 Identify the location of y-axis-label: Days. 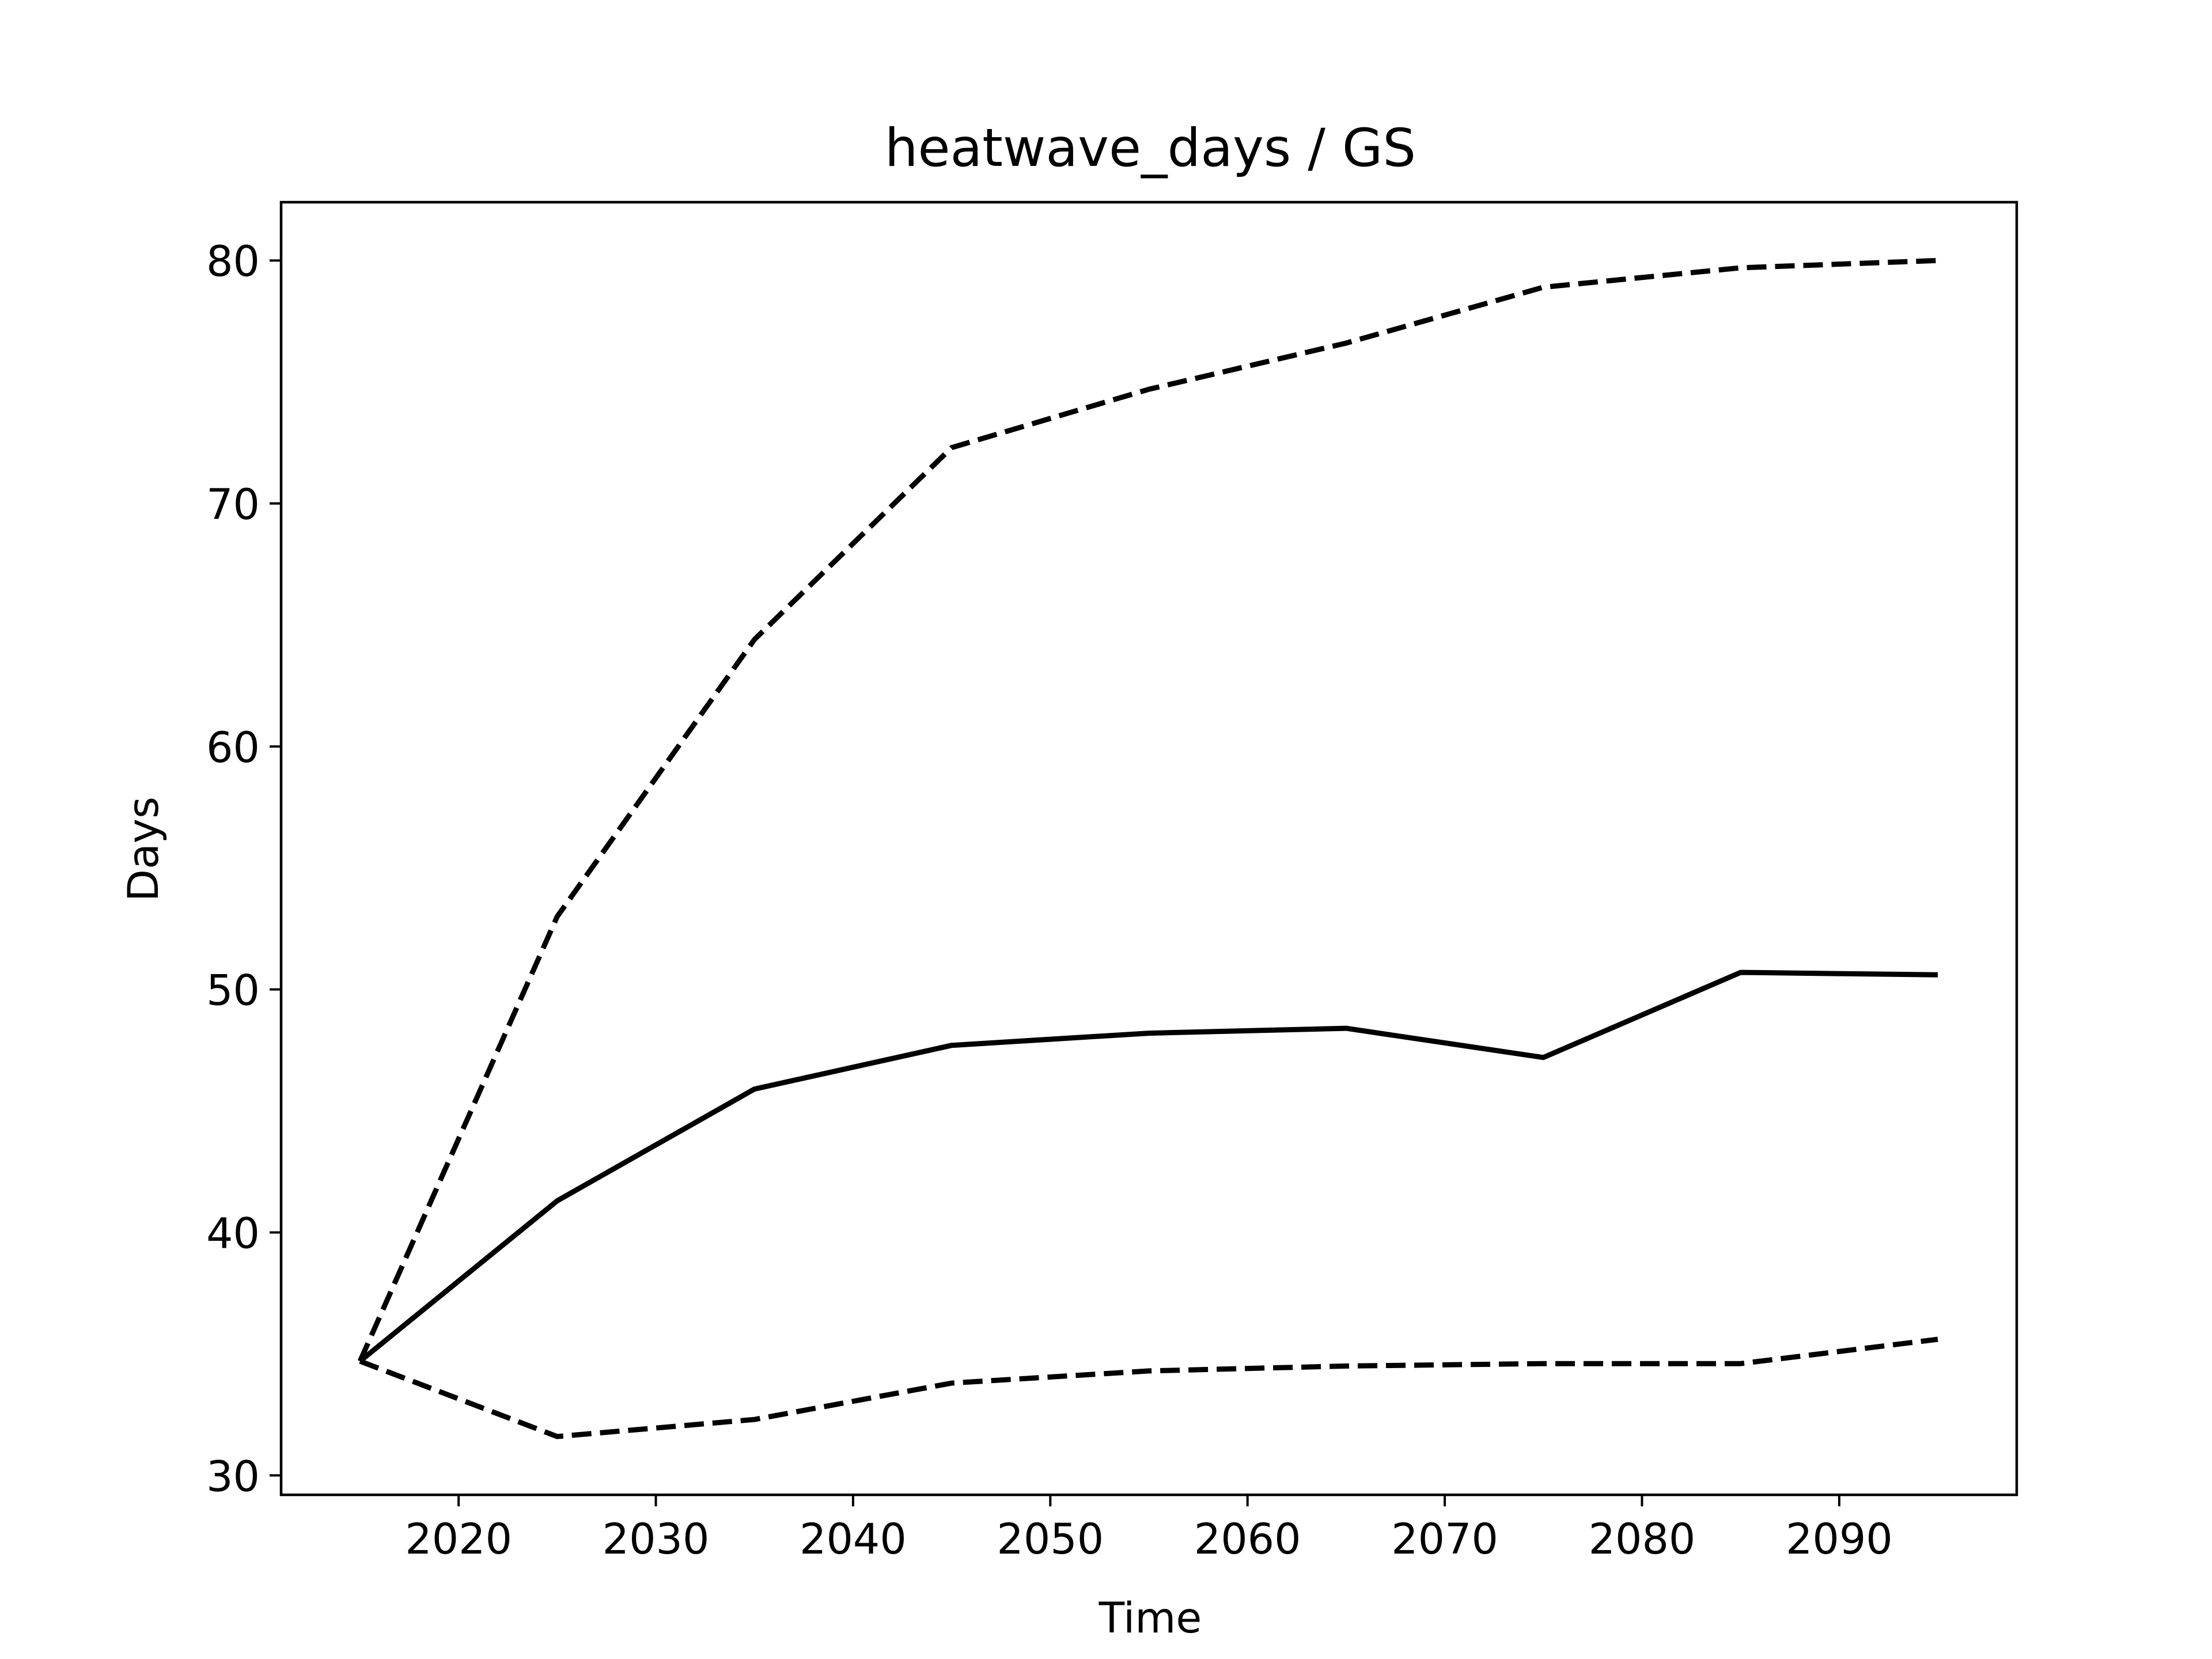
(143, 849).